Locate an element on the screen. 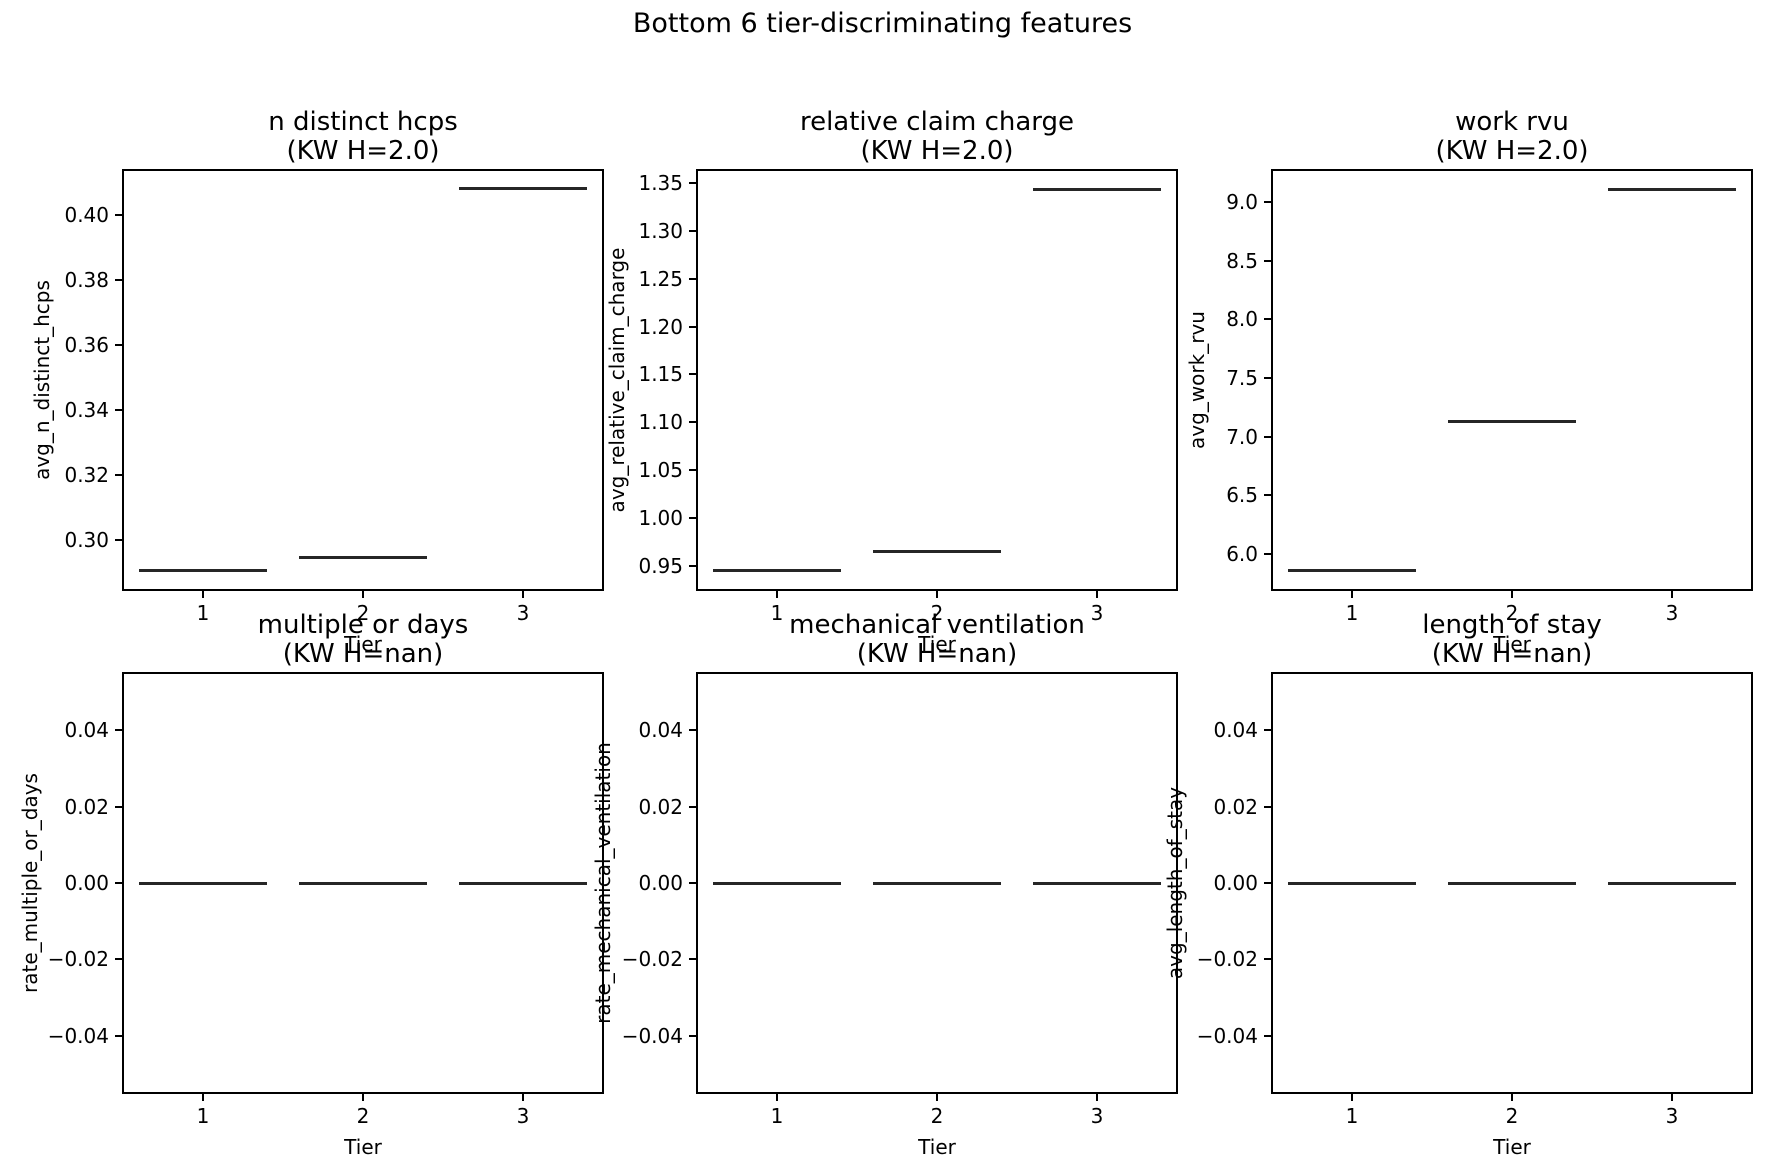  x-tick-label: 1 is located at coordinates (777, 613).